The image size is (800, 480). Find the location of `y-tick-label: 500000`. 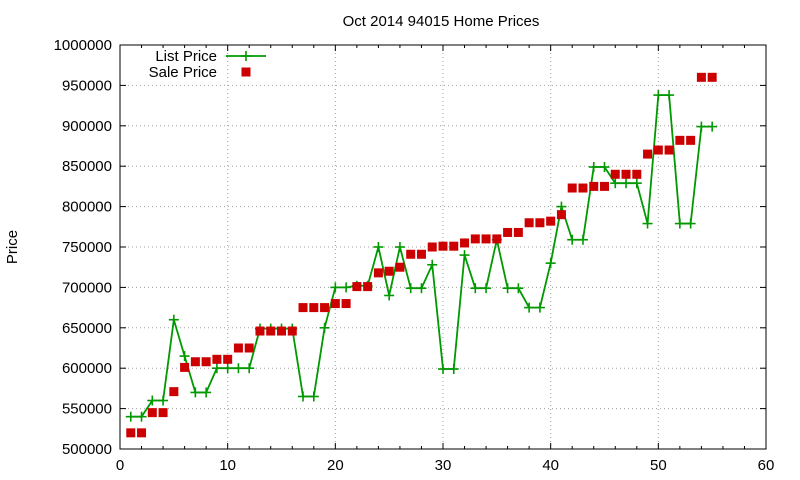

y-tick-label: 500000 is located at coordinates (87, 449).